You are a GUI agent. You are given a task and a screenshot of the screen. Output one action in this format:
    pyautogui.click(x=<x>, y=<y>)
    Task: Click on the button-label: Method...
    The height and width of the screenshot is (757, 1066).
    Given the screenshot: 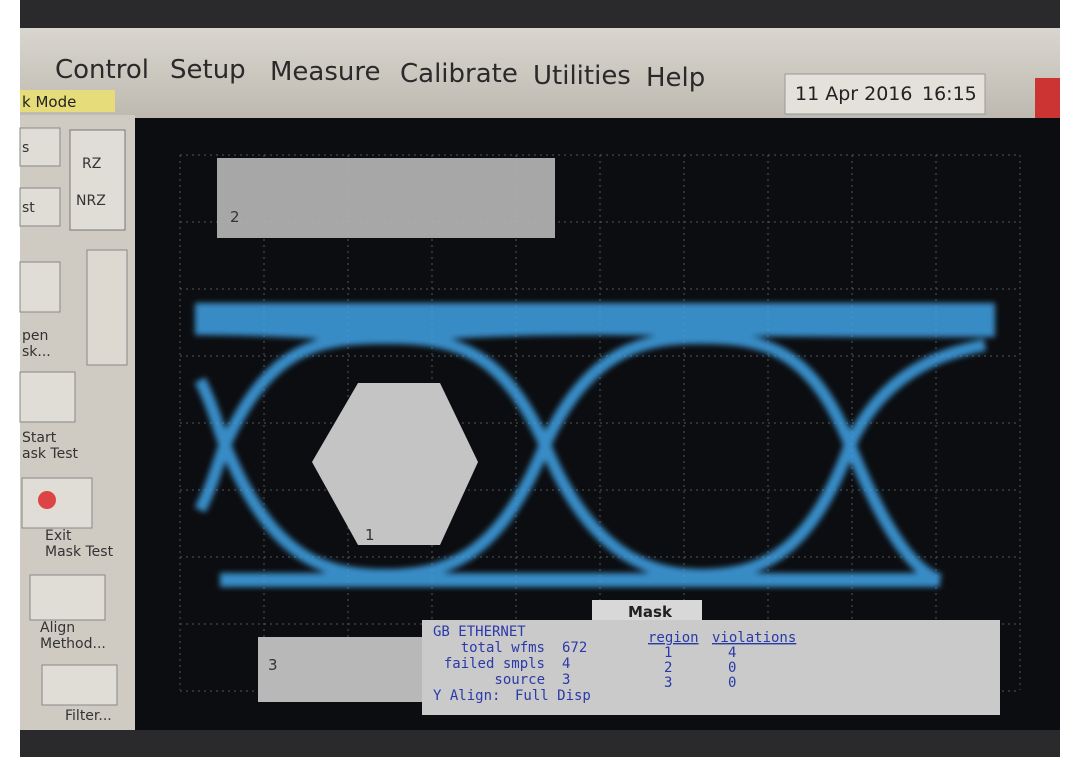 What is the action you would take?
    pyautogui.click(x=73, y=644)
    